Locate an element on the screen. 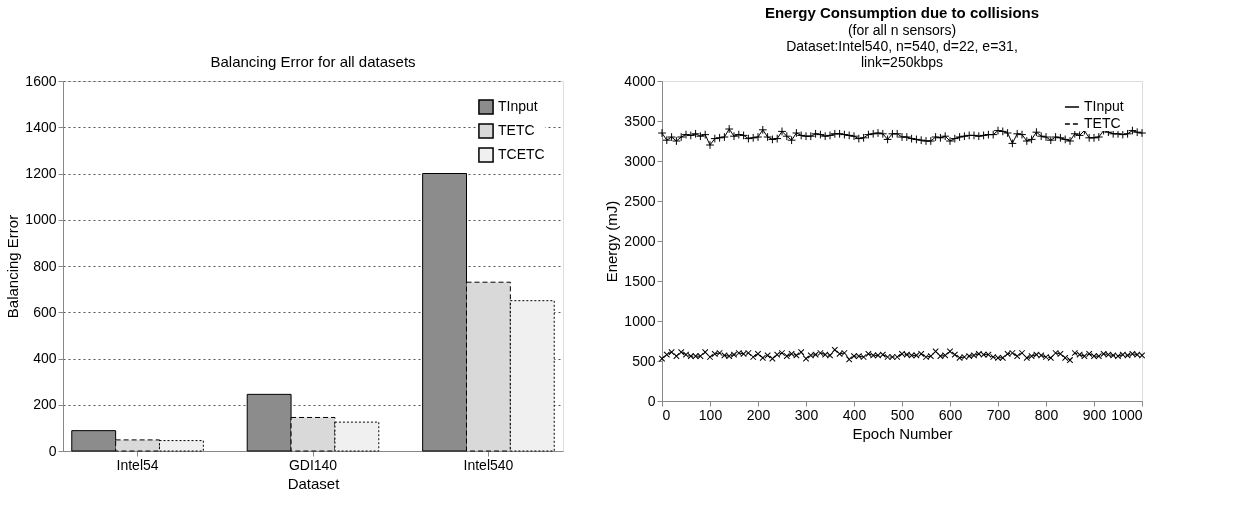 The image size is (1253, 506). y-tick-label: 4000 is located at coordinates (640, 80).